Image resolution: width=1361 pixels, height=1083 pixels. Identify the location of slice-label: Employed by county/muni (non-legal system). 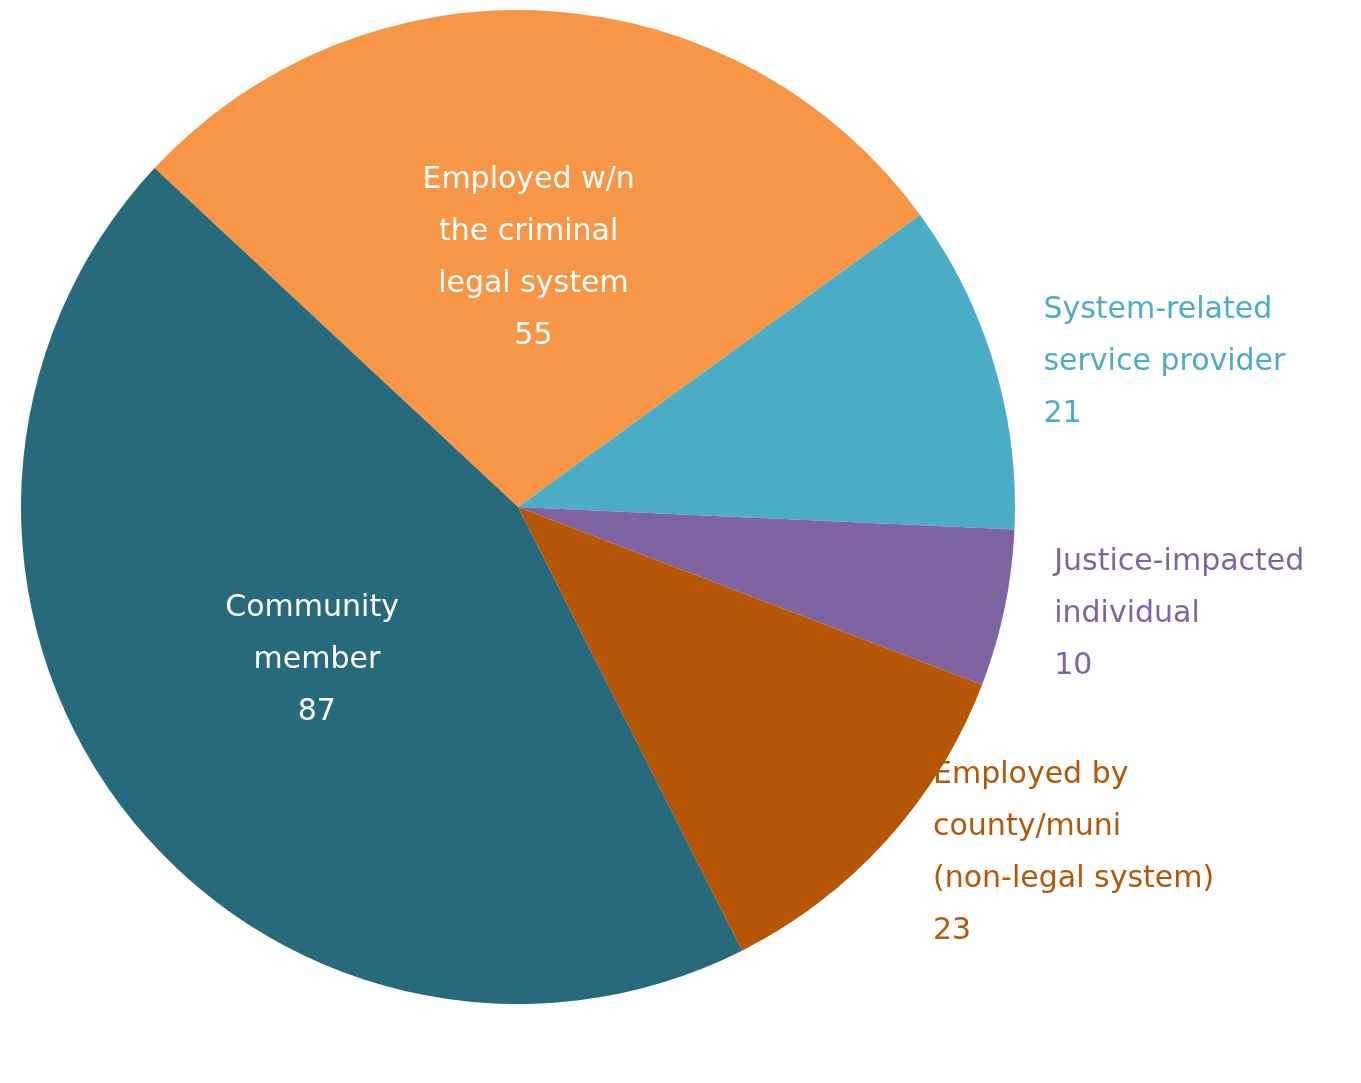
(1074, 824).